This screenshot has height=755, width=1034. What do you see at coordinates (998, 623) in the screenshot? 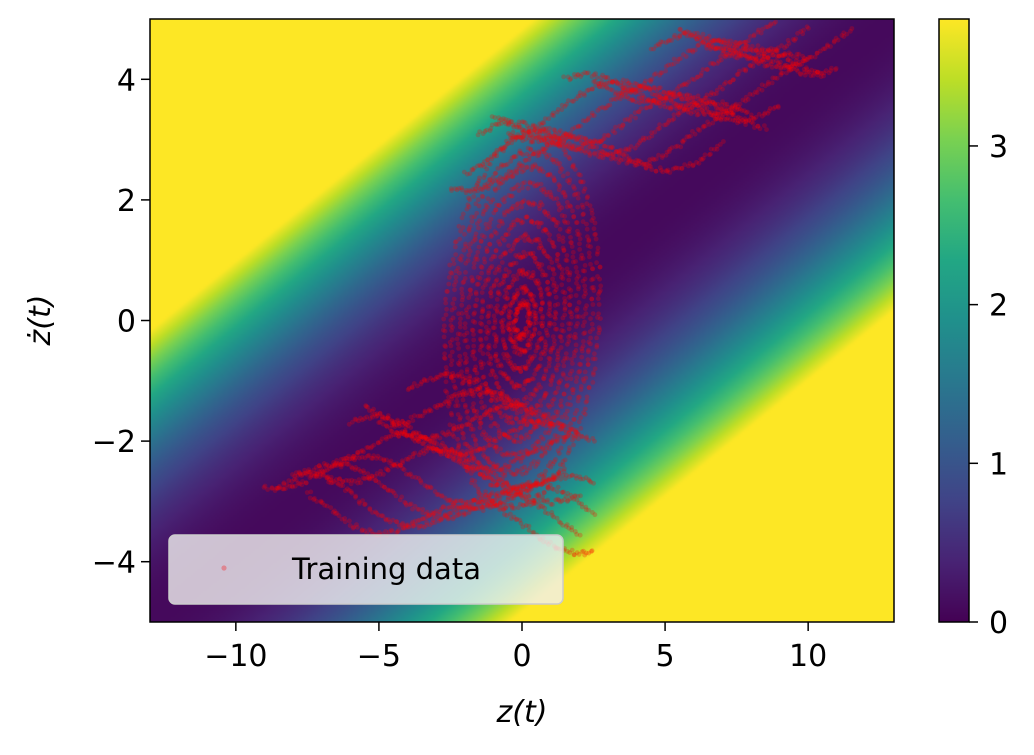
I see `colorbar-tick-label: 0` at bounding box center [998, 623].